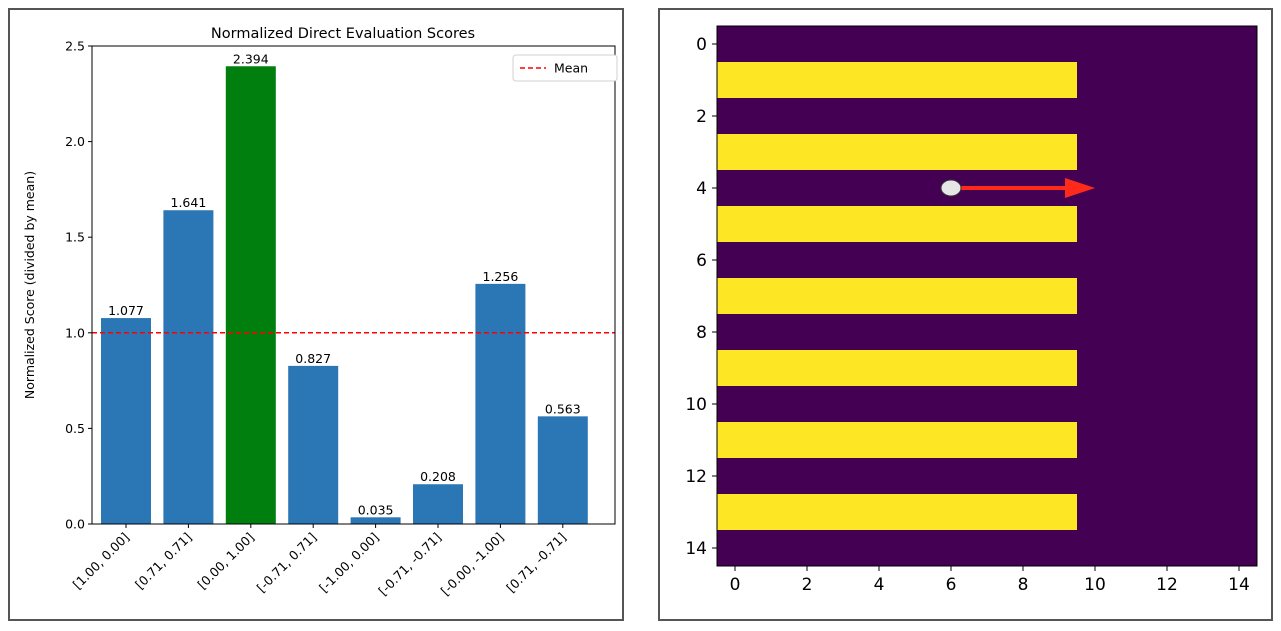 The height and width of the screenshot is (631, 1281). Describe the element at coordinates (409, 564) in the screenshot. I see `x-tick-label: [-0.71, -0.71]` at that location.